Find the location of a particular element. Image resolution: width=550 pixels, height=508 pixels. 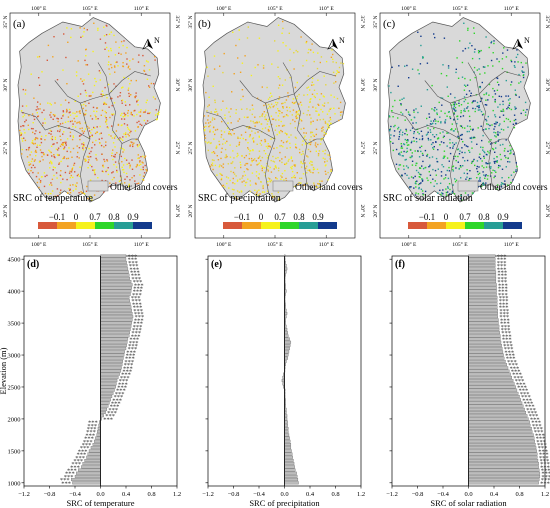

y-tick-label: 3500 is located at coordinates (14, 324).